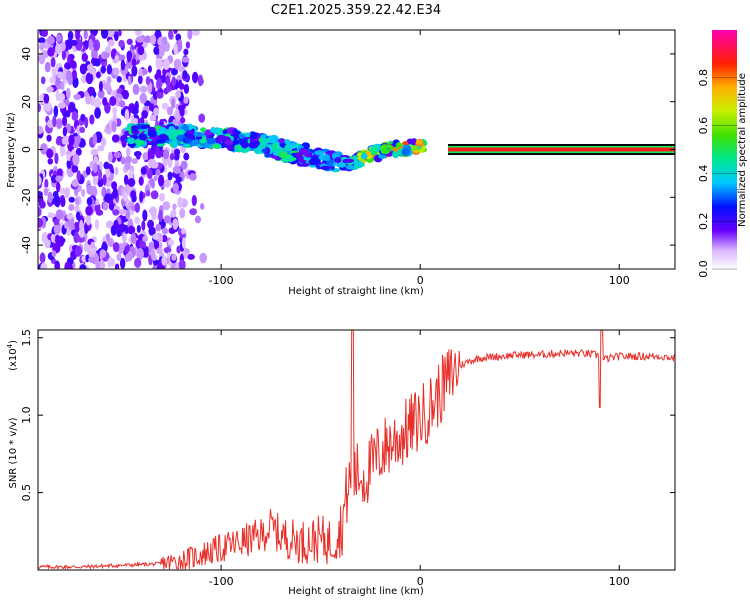  What do you see at coordinates (26, 54) in the screenshot?
I see `spectrogram-y-tick-label: 40` at bounding box center [26, 54].